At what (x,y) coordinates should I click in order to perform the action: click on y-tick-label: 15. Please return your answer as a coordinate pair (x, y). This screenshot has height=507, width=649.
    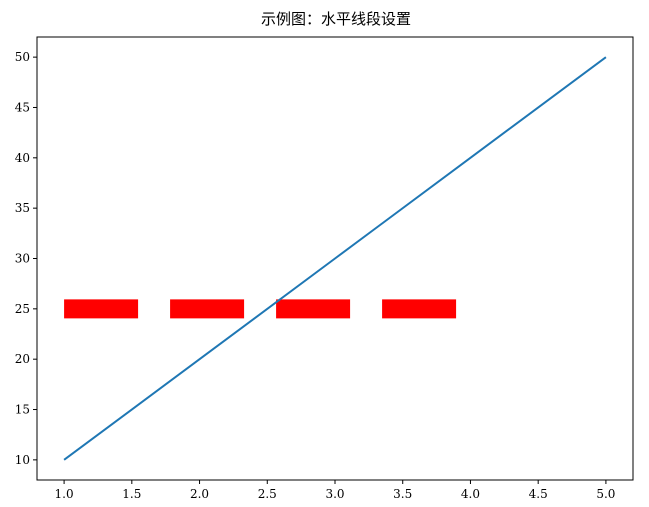
    Looking at the image, I should click on (22, 410).